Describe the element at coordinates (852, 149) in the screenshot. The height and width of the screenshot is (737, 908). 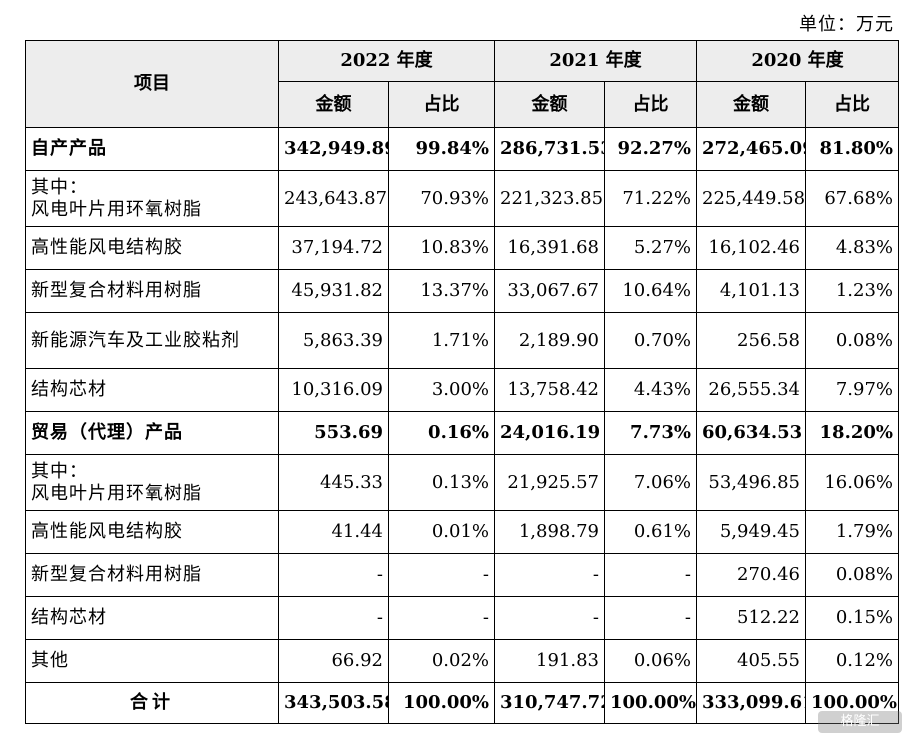
I see `ratio-cell: 81.80%` at that location.